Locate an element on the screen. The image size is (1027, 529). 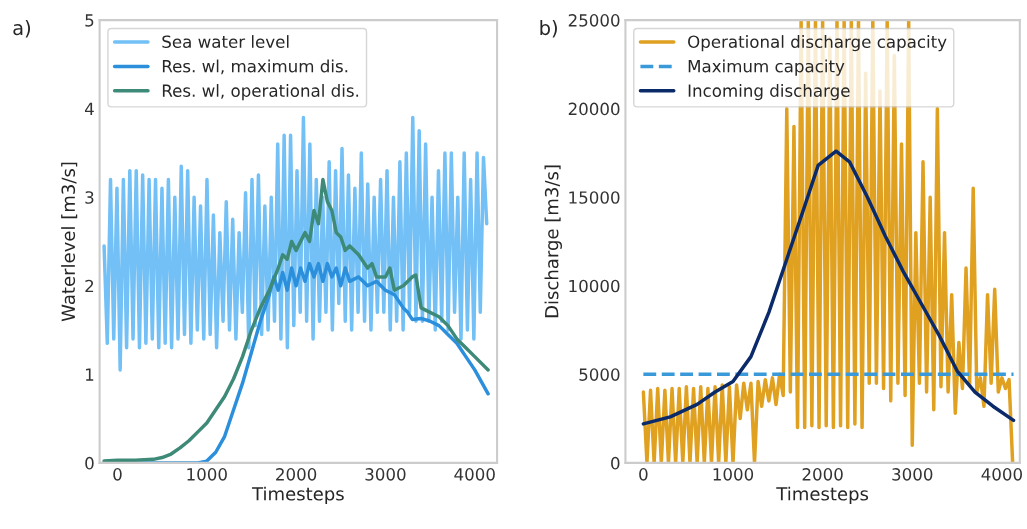
legend-label: Res. wl, maximum dis. is located at coordinates (255, 67).